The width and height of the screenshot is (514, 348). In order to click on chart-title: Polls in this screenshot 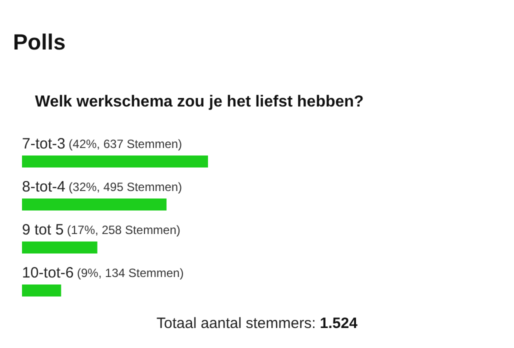, I will do `click(39, 42)`.